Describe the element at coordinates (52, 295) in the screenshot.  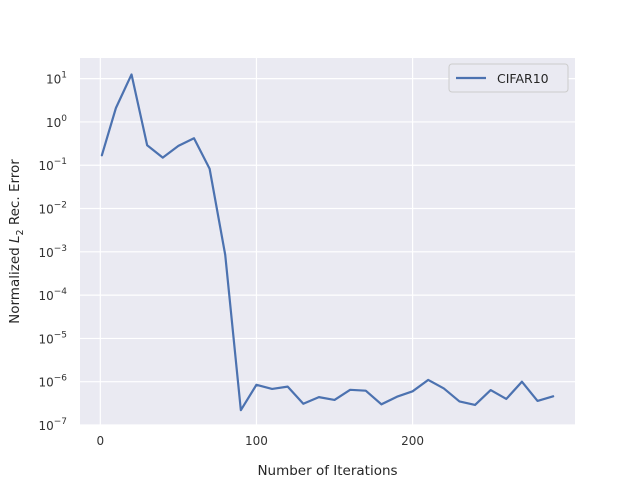
I see `y-tick-label: 10⁻⁴` at that location.